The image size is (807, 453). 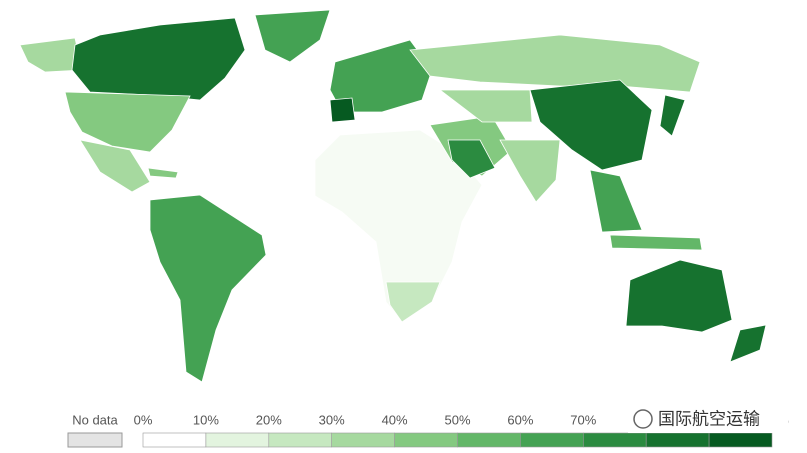 What do you see at coordinates (342, 110) in the screenshot?
I see `iberia` at bounding box center [342, 110].